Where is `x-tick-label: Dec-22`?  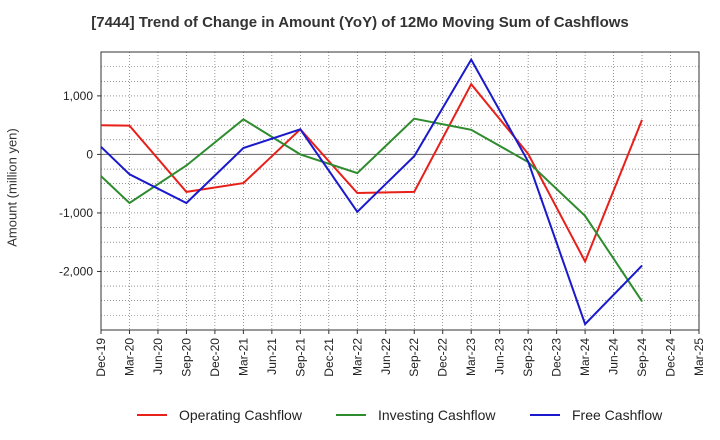 x-tick-label: Dec-22 is located at coordinates (443, 357).